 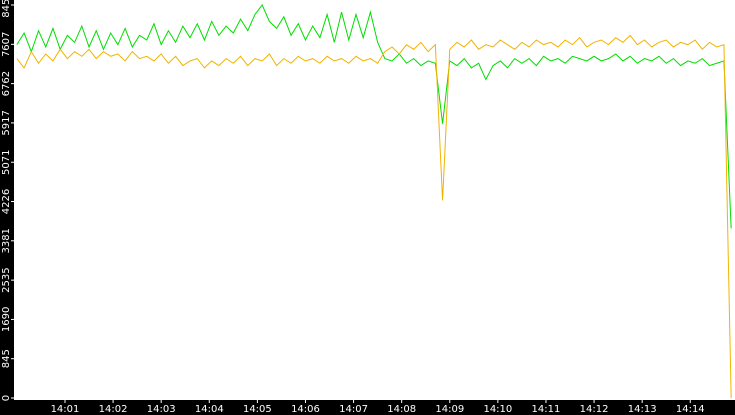 What do you see at coordinates (690, 409) in the screenshot?
I see `x-tick-label: 14:14` at bounding box center [690, 409].